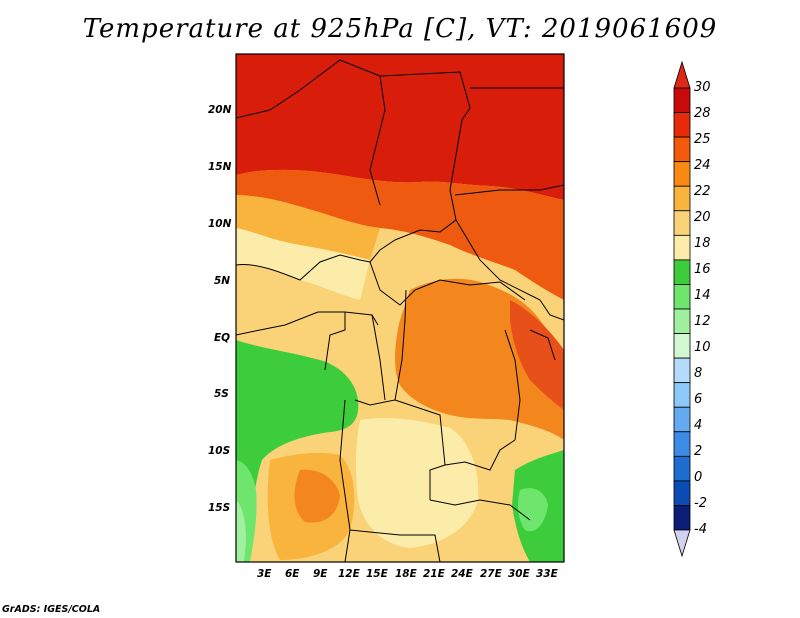  I want to click on colorbar-label: 24, so click(702, 165).